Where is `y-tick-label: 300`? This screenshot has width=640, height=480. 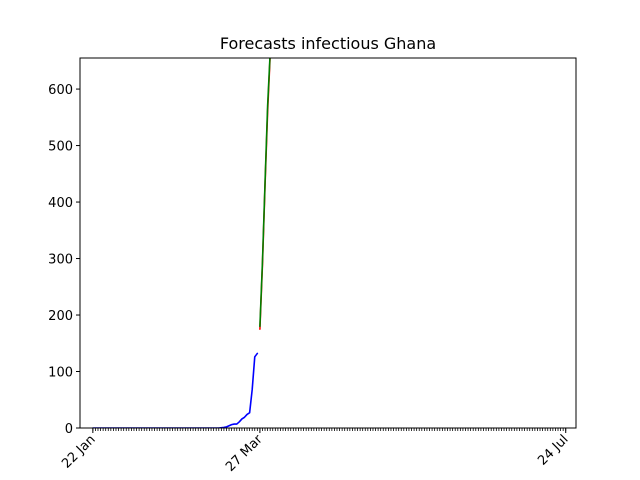
y-tick-label: 300 is located at coordinates (60, 260).